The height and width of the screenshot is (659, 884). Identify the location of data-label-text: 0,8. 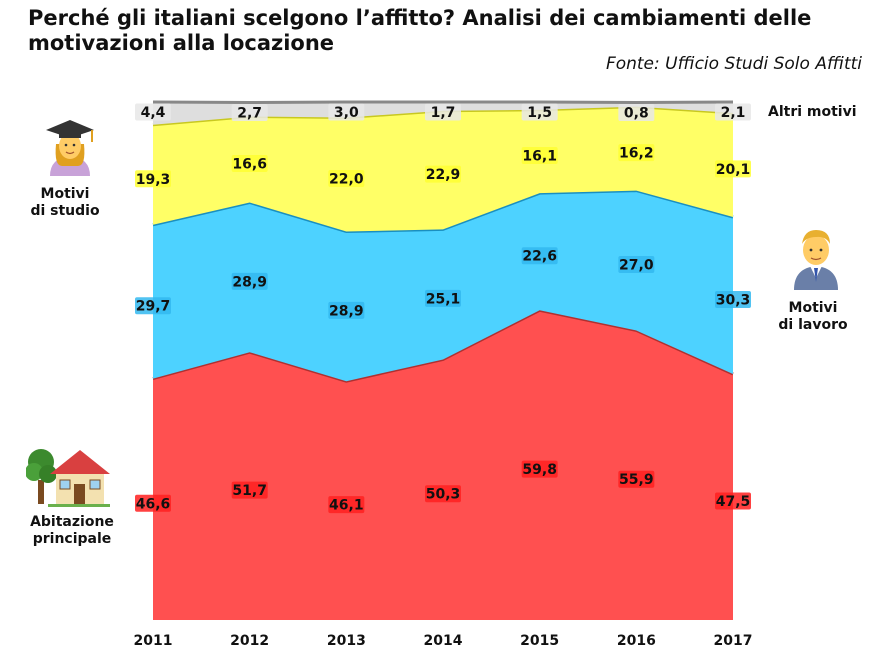
(636, 114).